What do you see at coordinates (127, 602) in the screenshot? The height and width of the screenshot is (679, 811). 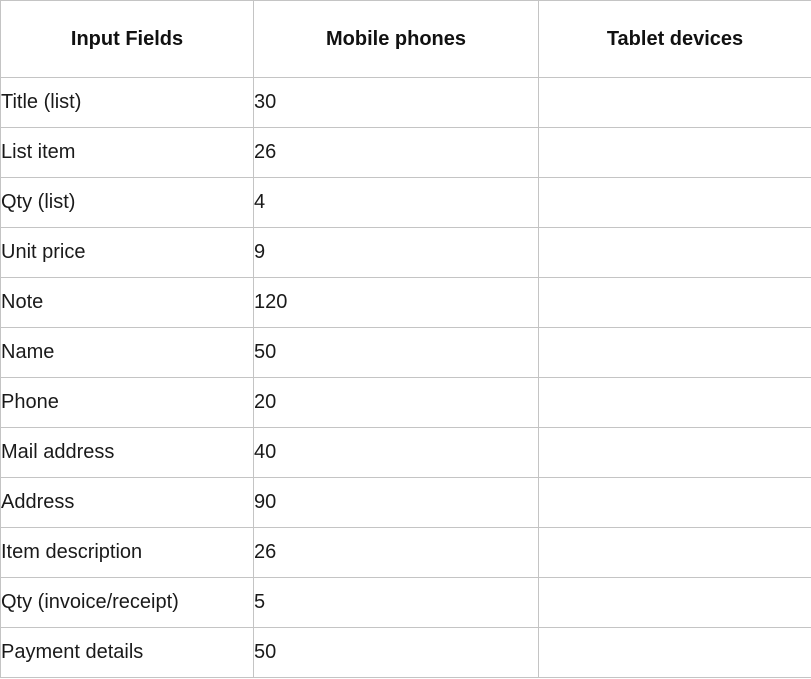 I see `field-name-cell: Qty (invoice/receipt)` at bounding box center [127, 602].